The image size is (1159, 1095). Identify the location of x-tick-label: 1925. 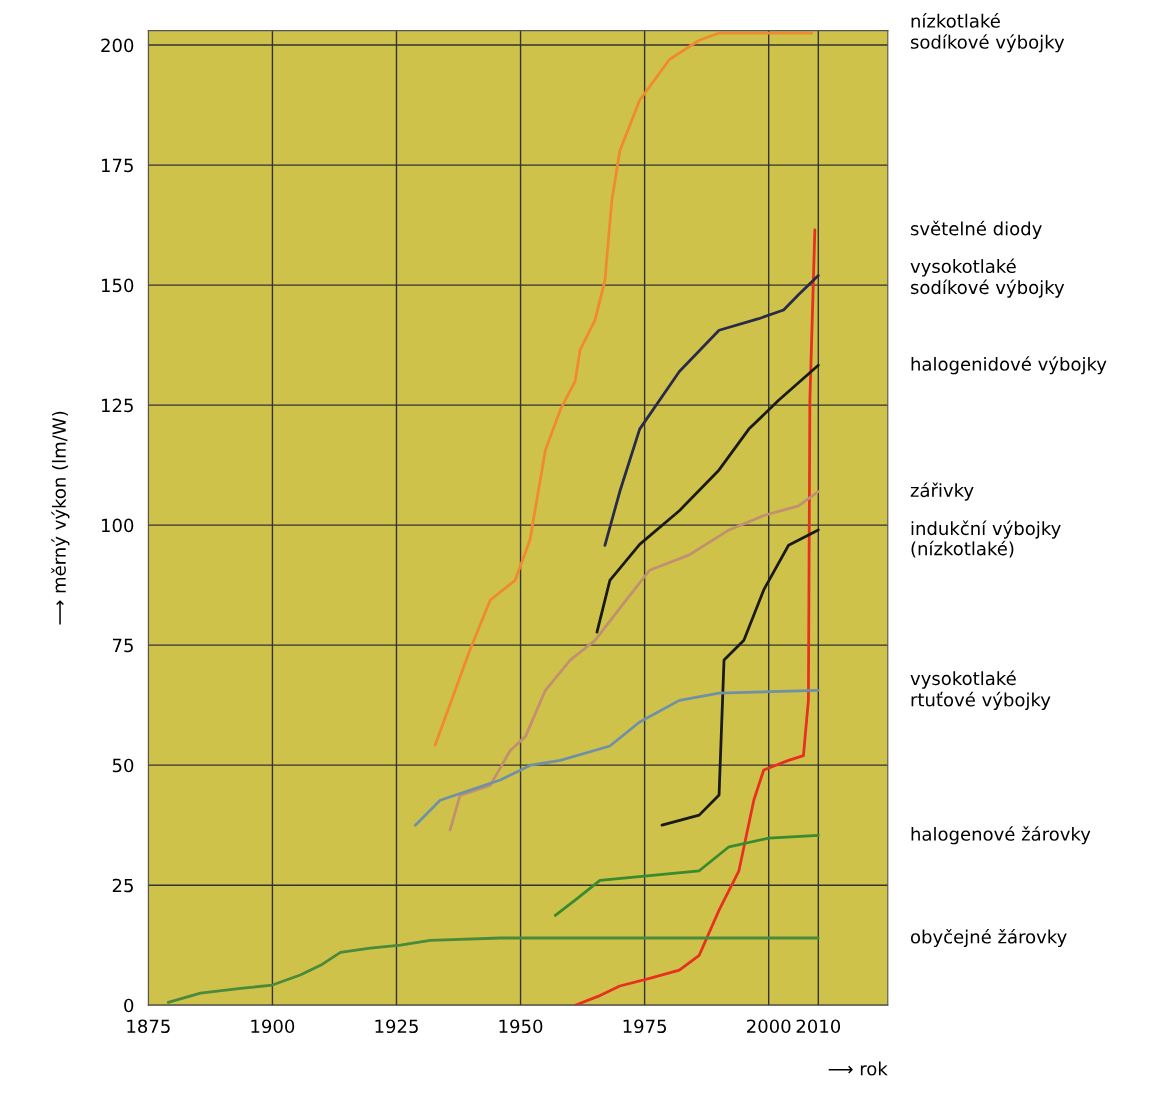
(396, 1026).